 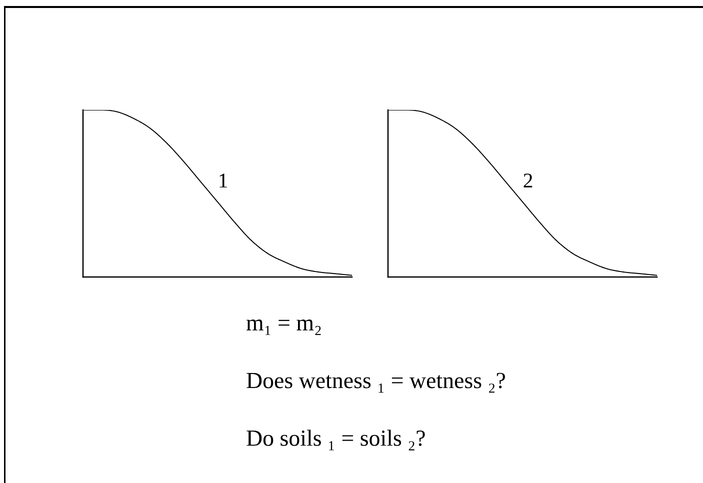 I want to click on series-label: 2, so click(x=528, y=181).